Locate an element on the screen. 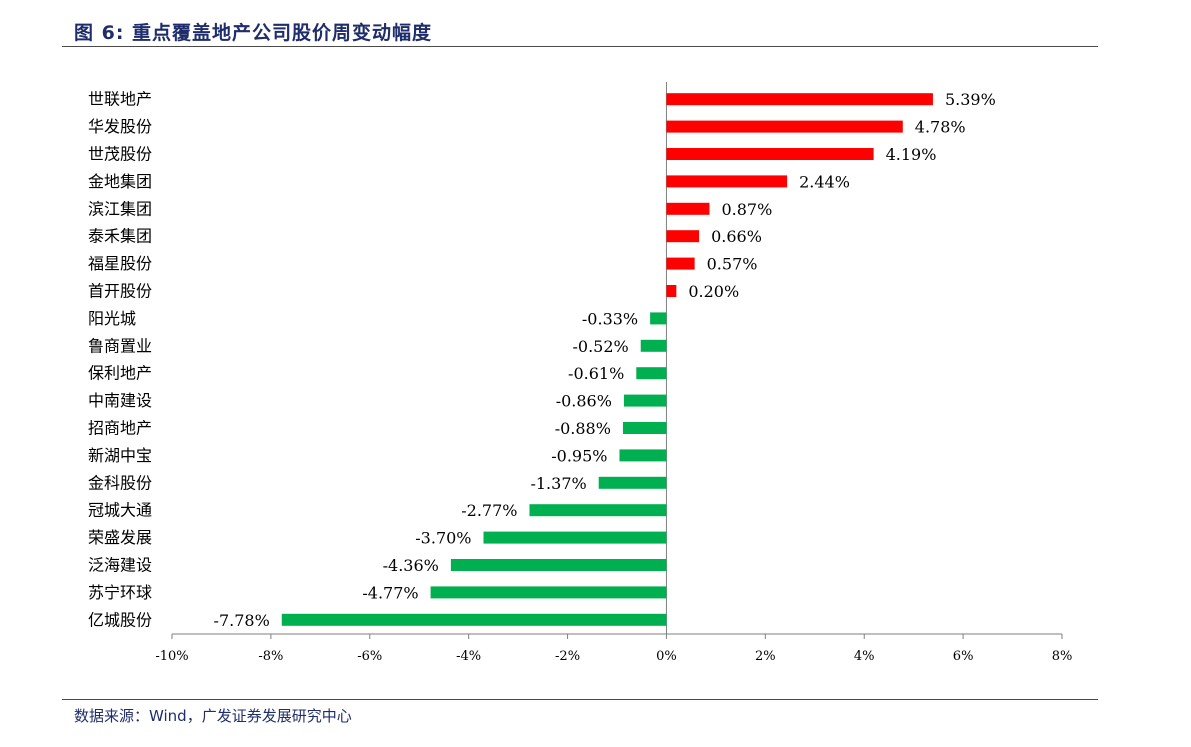 Image resolution: width=1191 pixels, height=747 pixels. data-label-18: -4.77% is located at coordinates (390, 592).